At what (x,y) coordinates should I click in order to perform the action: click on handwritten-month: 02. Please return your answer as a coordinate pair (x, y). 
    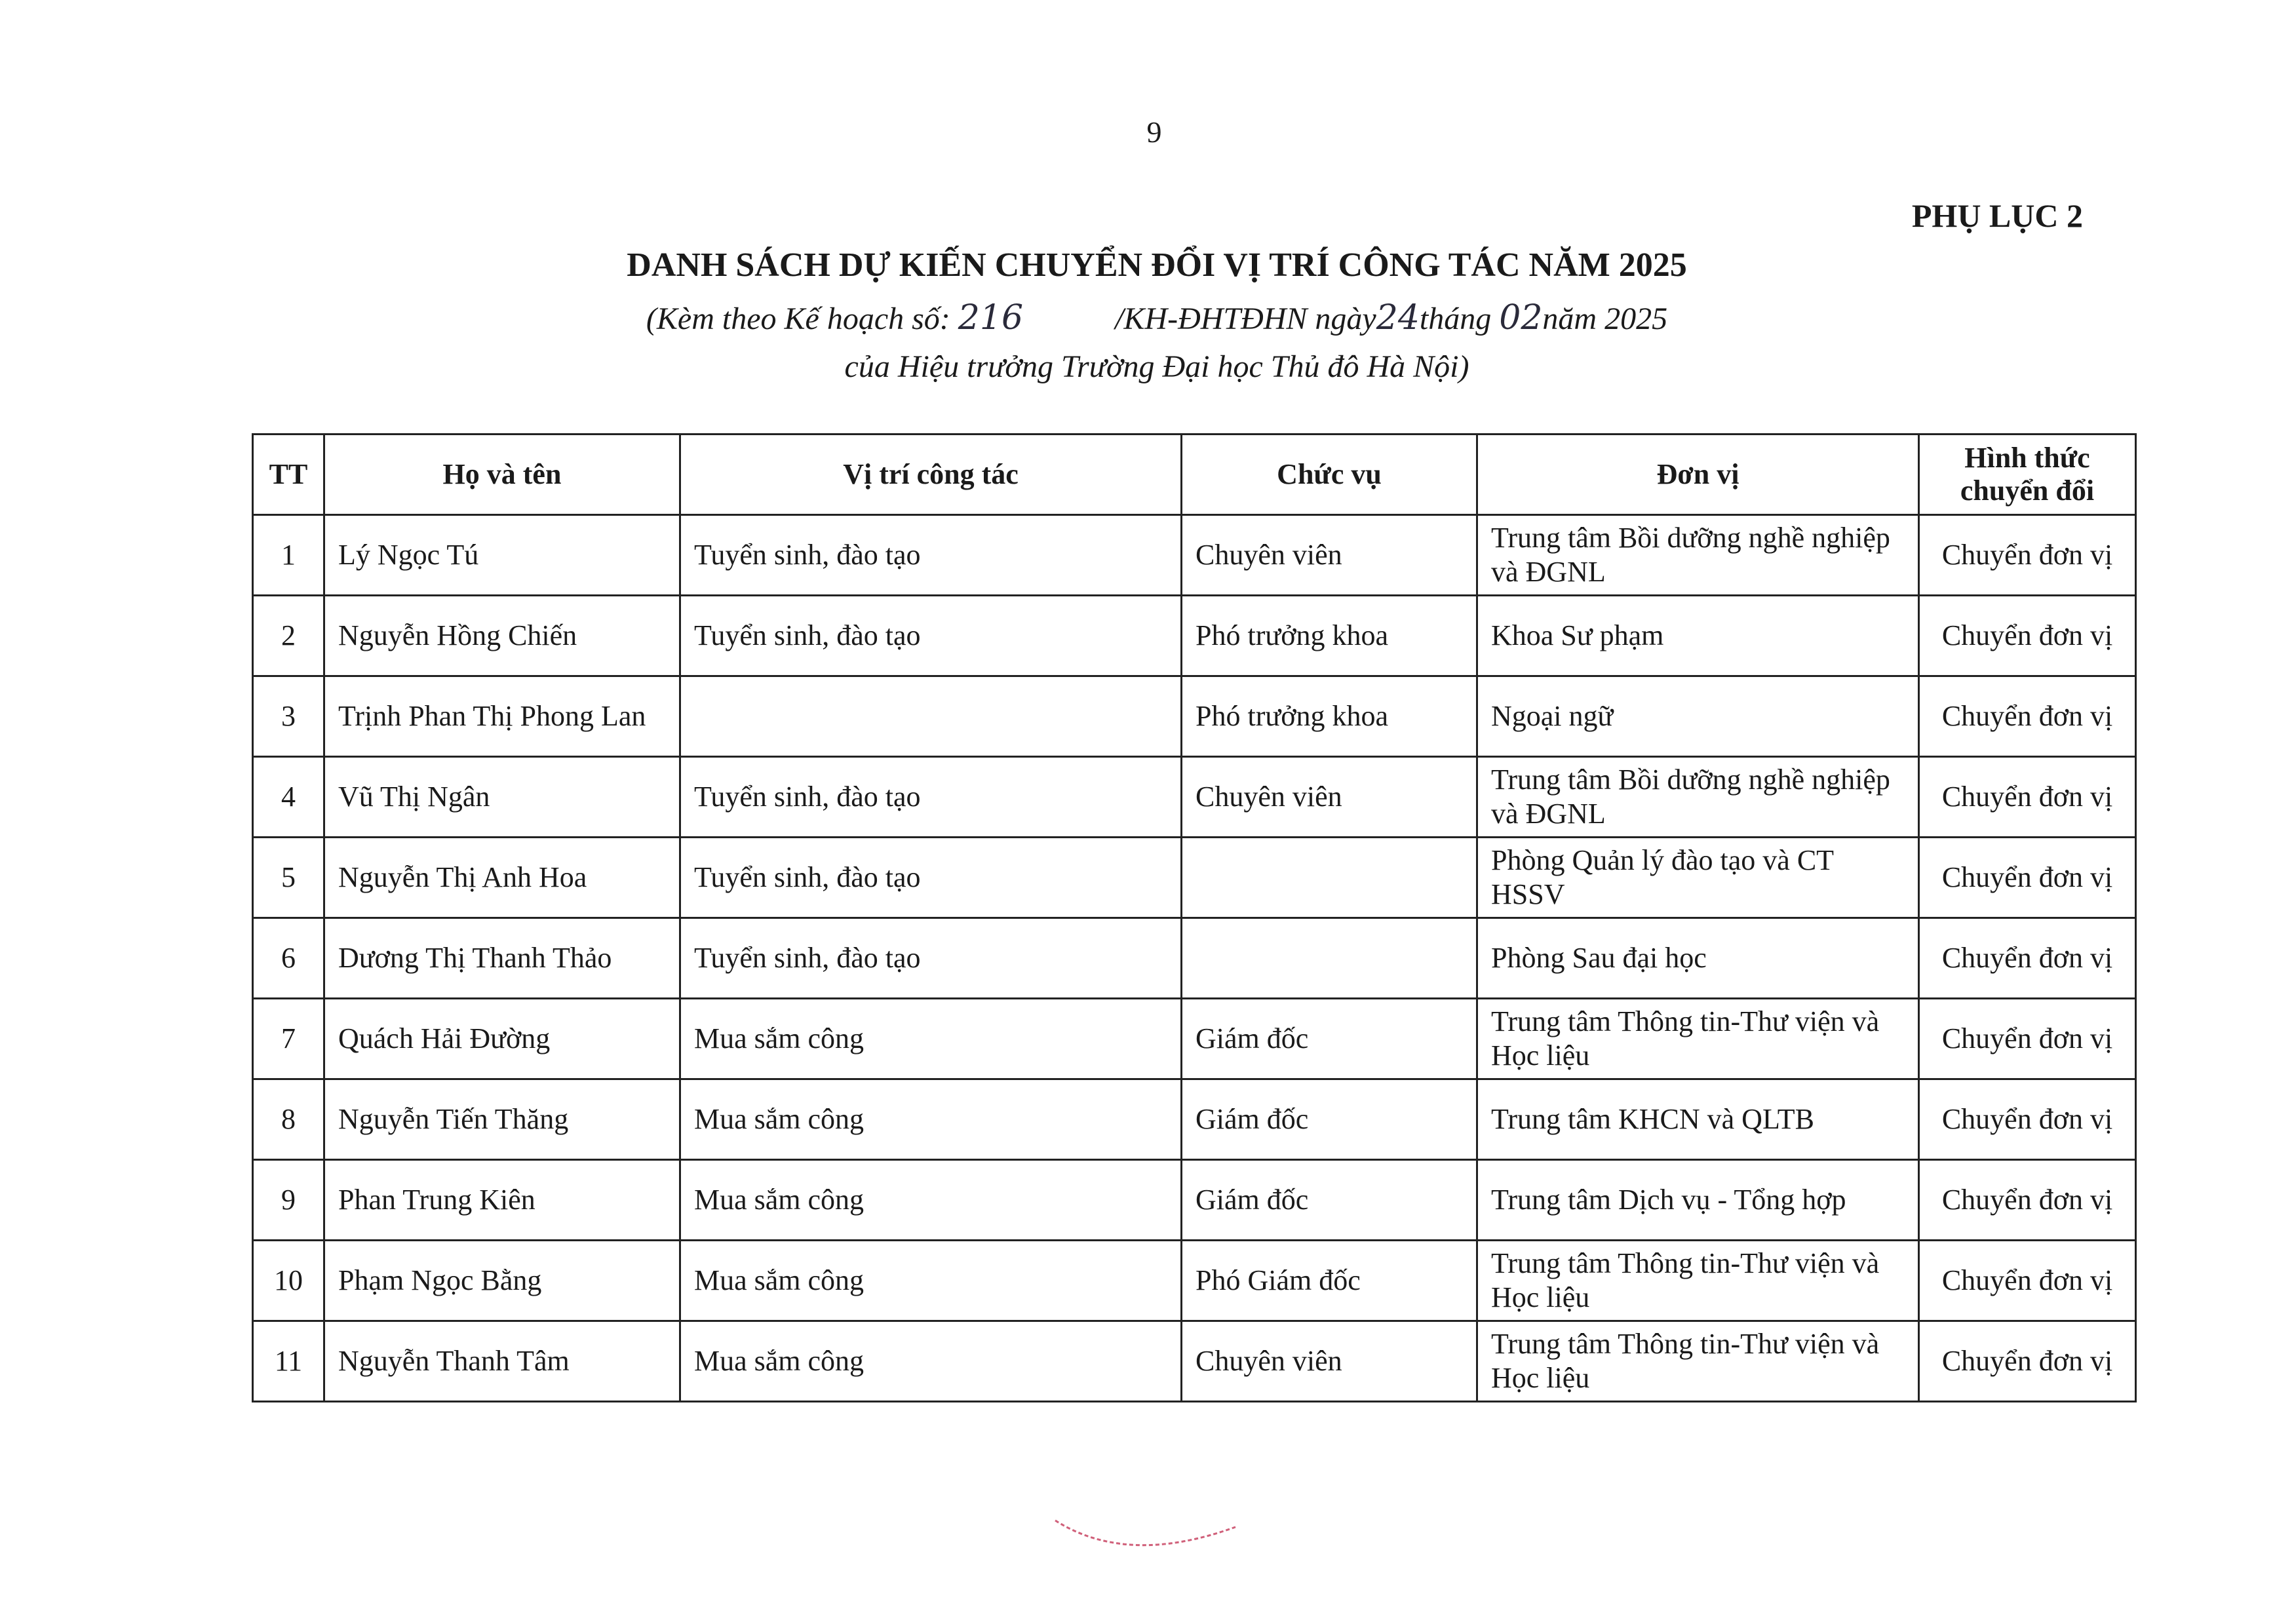
    Looking at the image, I should click on (1521, 318).